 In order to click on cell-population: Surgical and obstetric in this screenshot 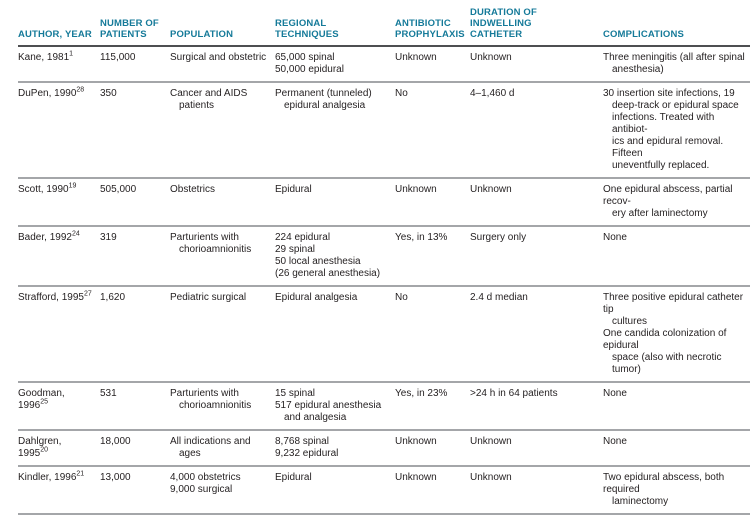, I will do `click(222, 64)`.